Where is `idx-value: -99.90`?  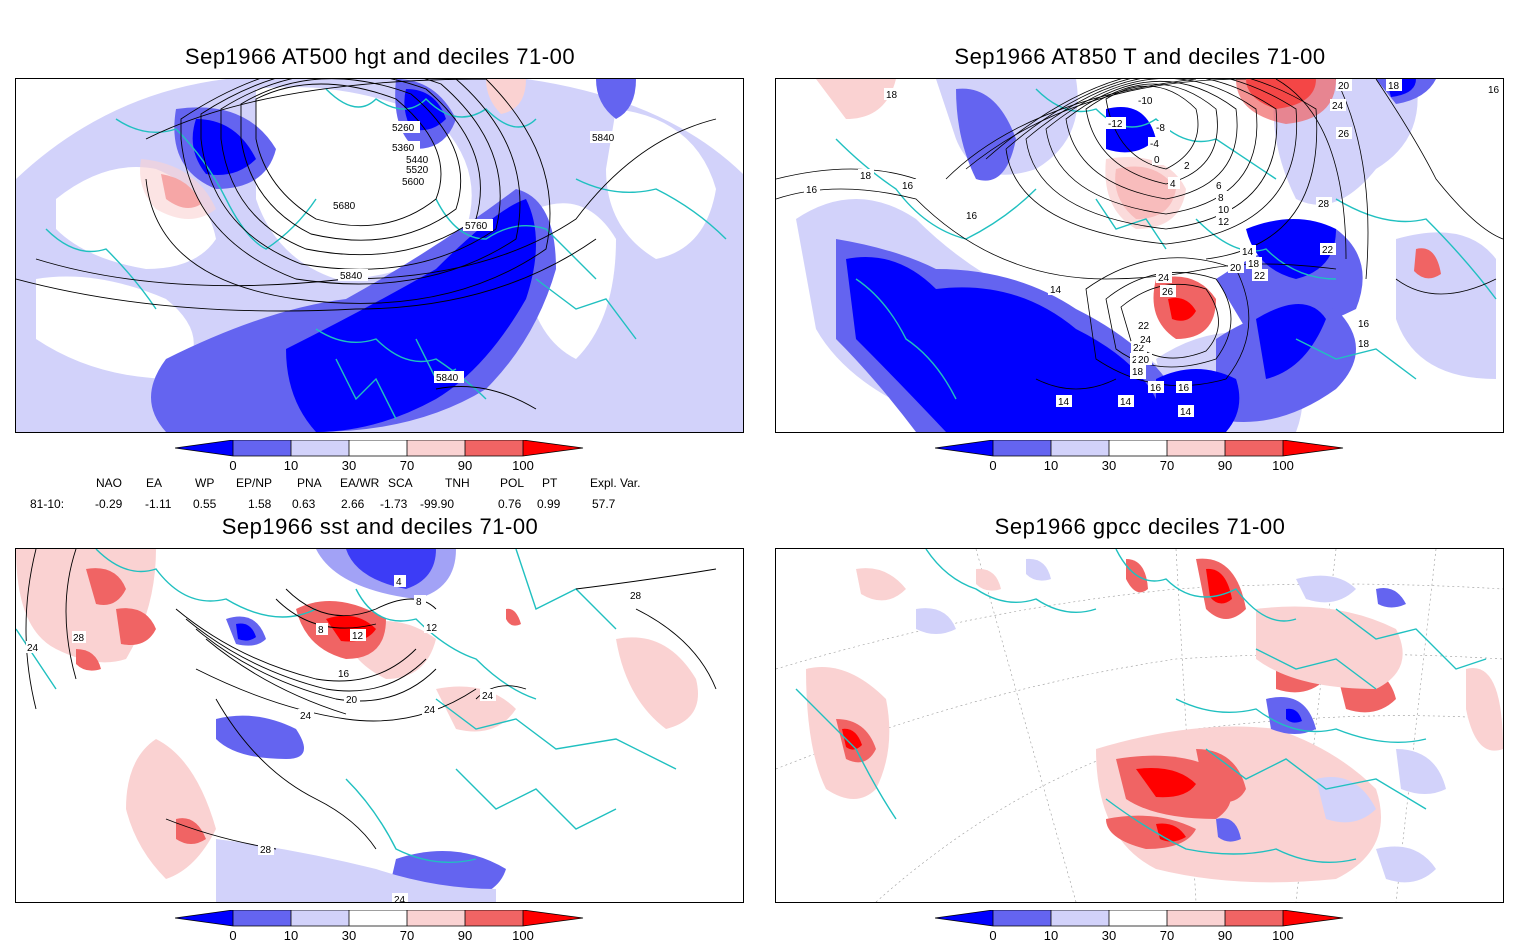
idx-value: -99.90 is located at coordinates (437, 504).